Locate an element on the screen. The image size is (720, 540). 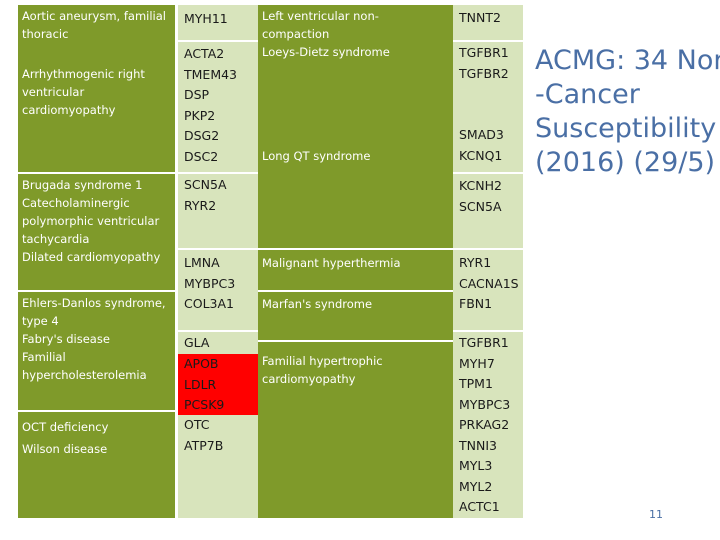
col4-block-3: SMAD3 KCNQ1 is located at coordinates (488, 130).